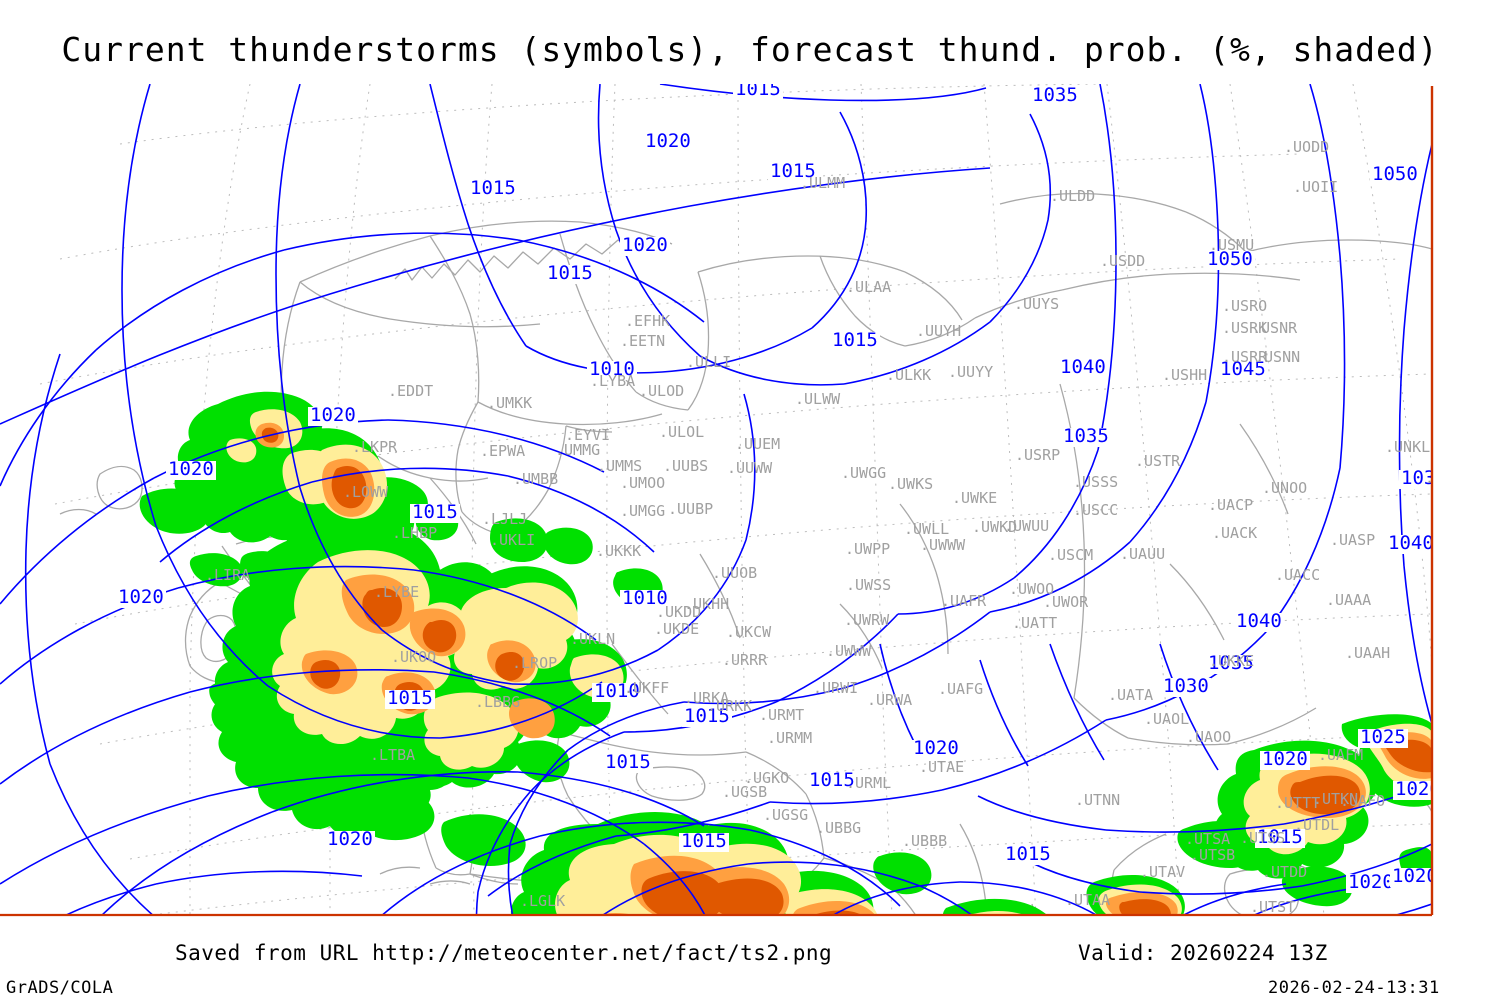 The image size is (1500, 1000). What do you see at coordinates (924, 841) in the screenshot?
I see `station-label: .UBBB` at bounding box center [924, 841].